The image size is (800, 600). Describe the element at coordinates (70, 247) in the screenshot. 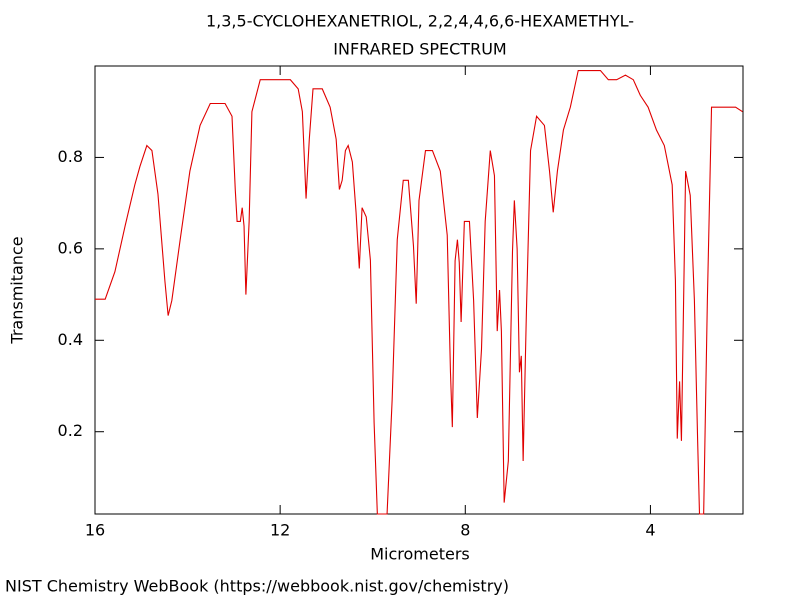

I see `y-tick-label: 0.6` at that location.